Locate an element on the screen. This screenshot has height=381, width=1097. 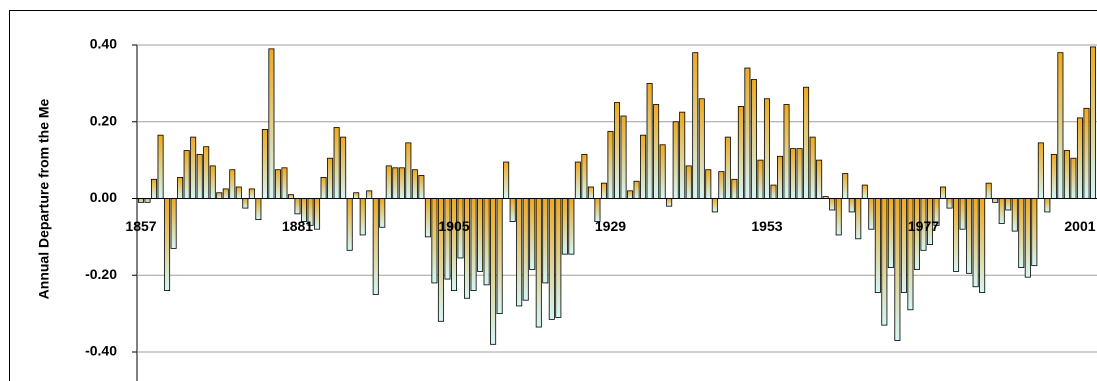
x-tick-label: 1857 is located at coordinates (140, 226).